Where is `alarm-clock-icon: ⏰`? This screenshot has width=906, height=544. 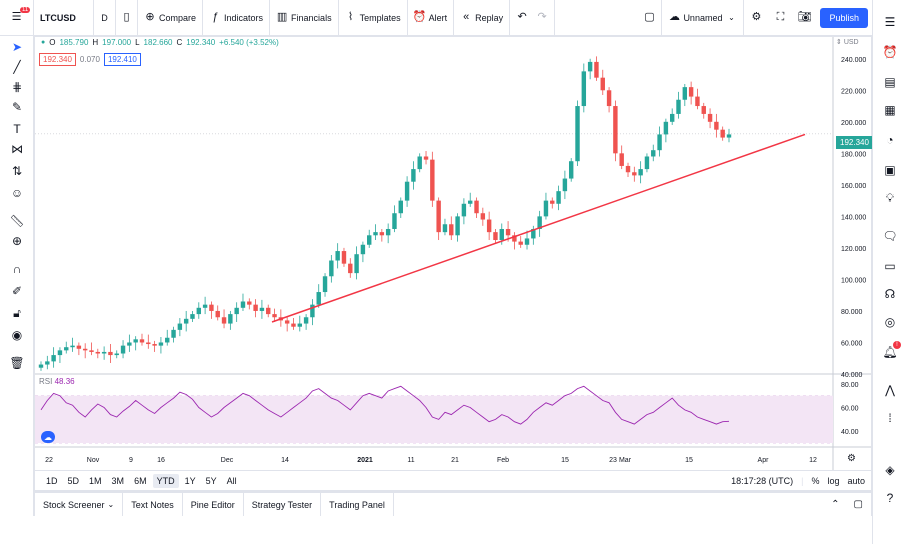
alarm-clock-icon: ⏰ is located at coordinates (890, 52).